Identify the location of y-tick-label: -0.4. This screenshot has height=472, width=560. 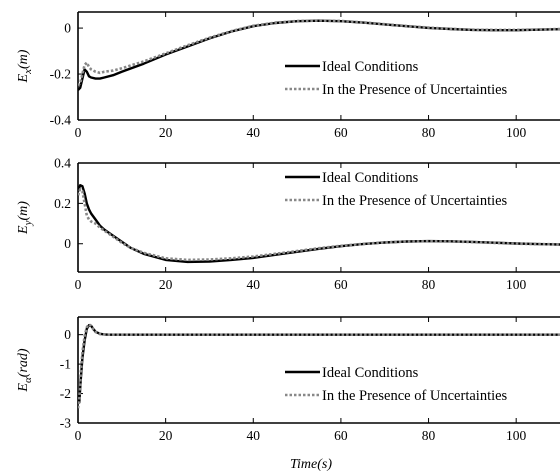
(61, 120).